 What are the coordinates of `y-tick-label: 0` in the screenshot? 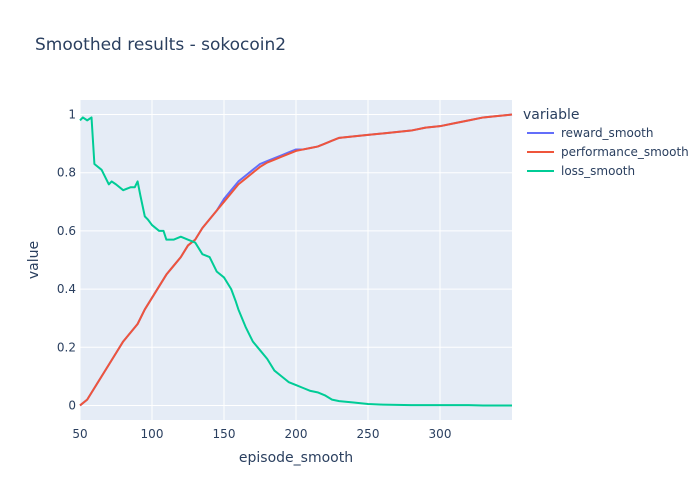 It's located at (72, 405).